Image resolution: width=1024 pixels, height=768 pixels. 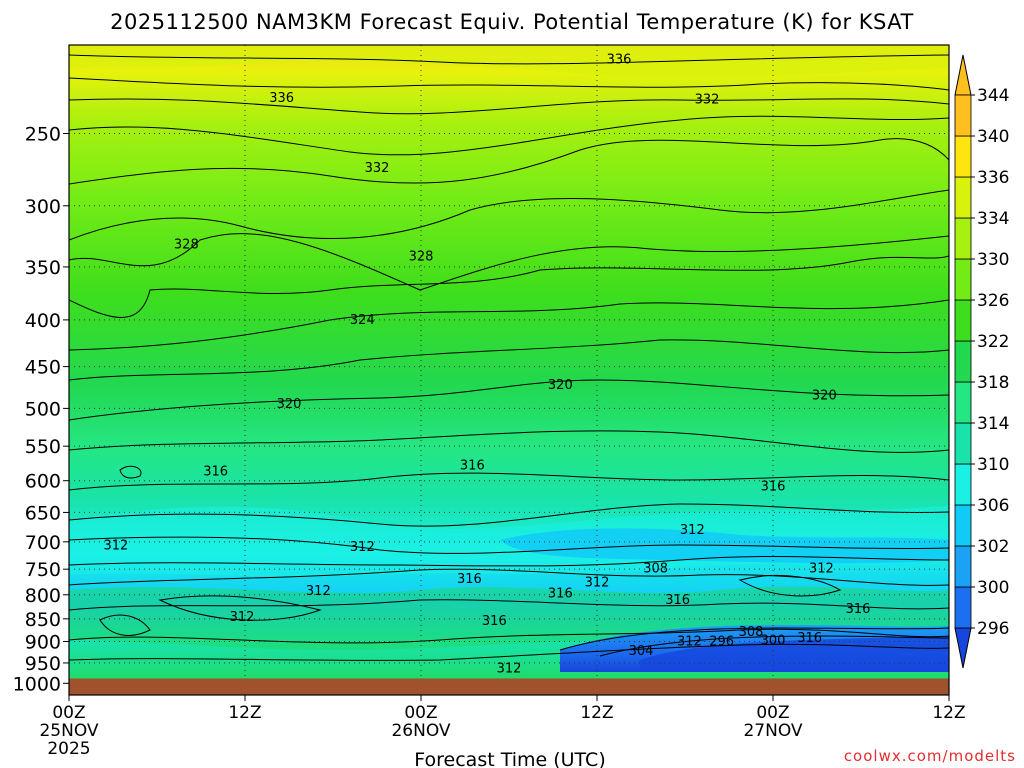 I want to click on contour-label: 296, so click(x=721, y=642).